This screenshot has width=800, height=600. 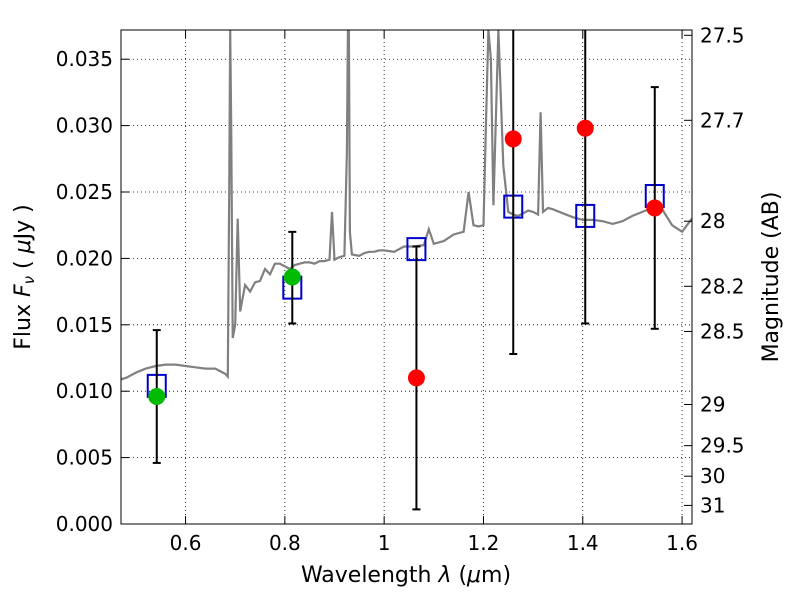 I want to click on y-tick-label: 0.030, so click(x=84, y=126).